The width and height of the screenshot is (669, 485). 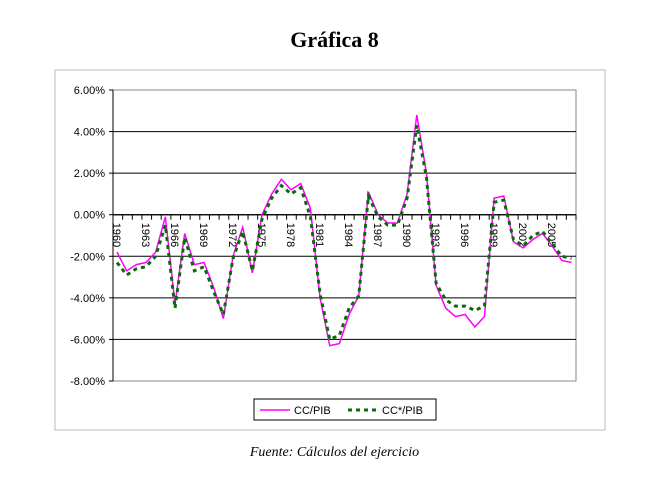 I want to click on x-tick-label: 1987, so click(x=377, y=235).